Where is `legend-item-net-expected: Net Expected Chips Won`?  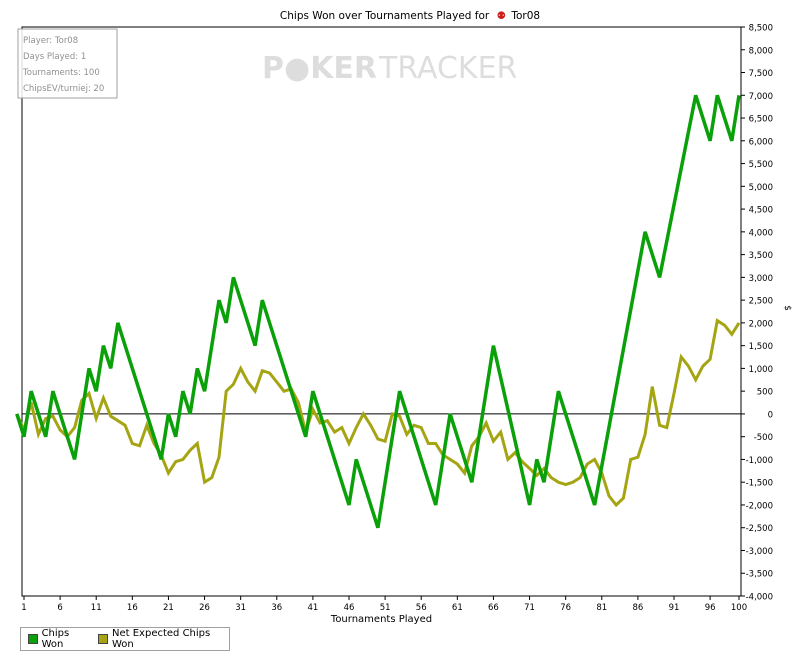
legend-item-net-expected: Net Expected Chips Won is located at coordinates (163, 639).